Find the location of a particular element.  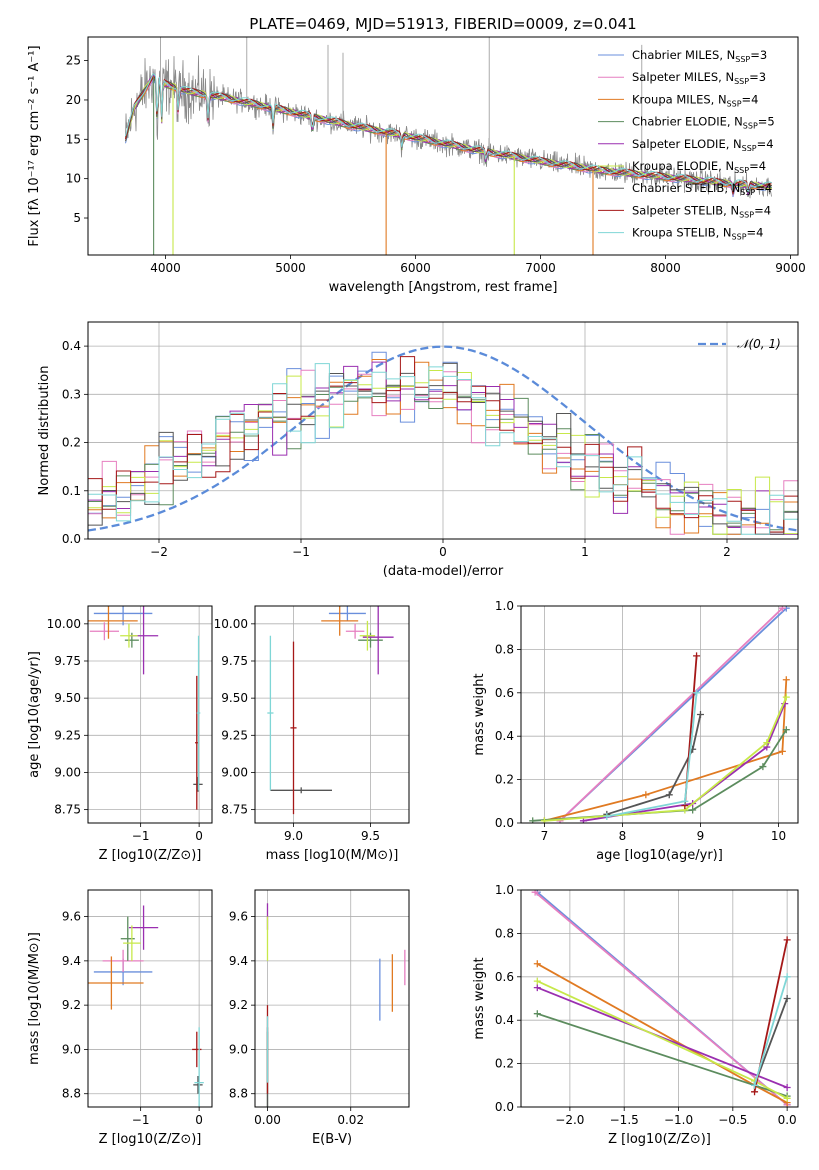

x-tick-label: 8 is located at coordinates (623, 836).